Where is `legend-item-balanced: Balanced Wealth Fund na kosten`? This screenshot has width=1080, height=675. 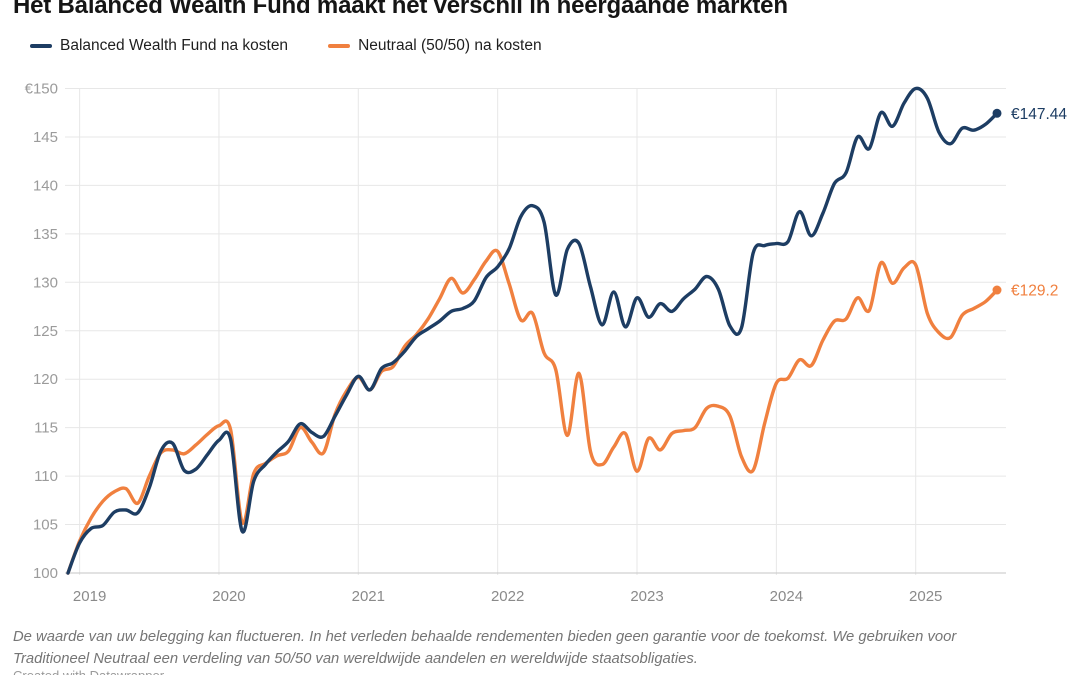
legend-item-balanced: Balanced Wealth Fund na kosten is located at coordinates (159, 46).